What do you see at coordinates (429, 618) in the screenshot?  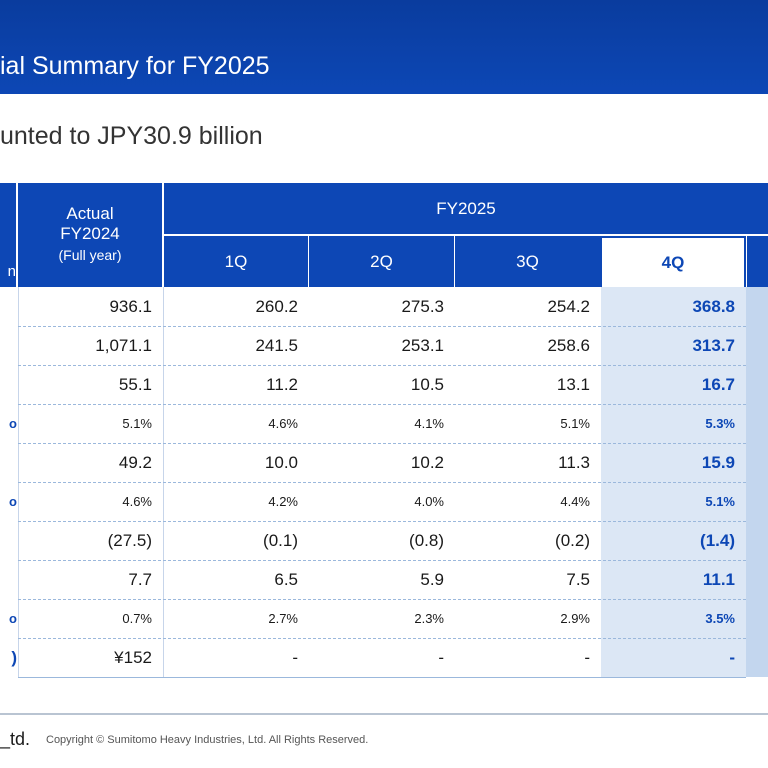 I see `cell-2q: 2.3%` at bounding box center [429, 618].